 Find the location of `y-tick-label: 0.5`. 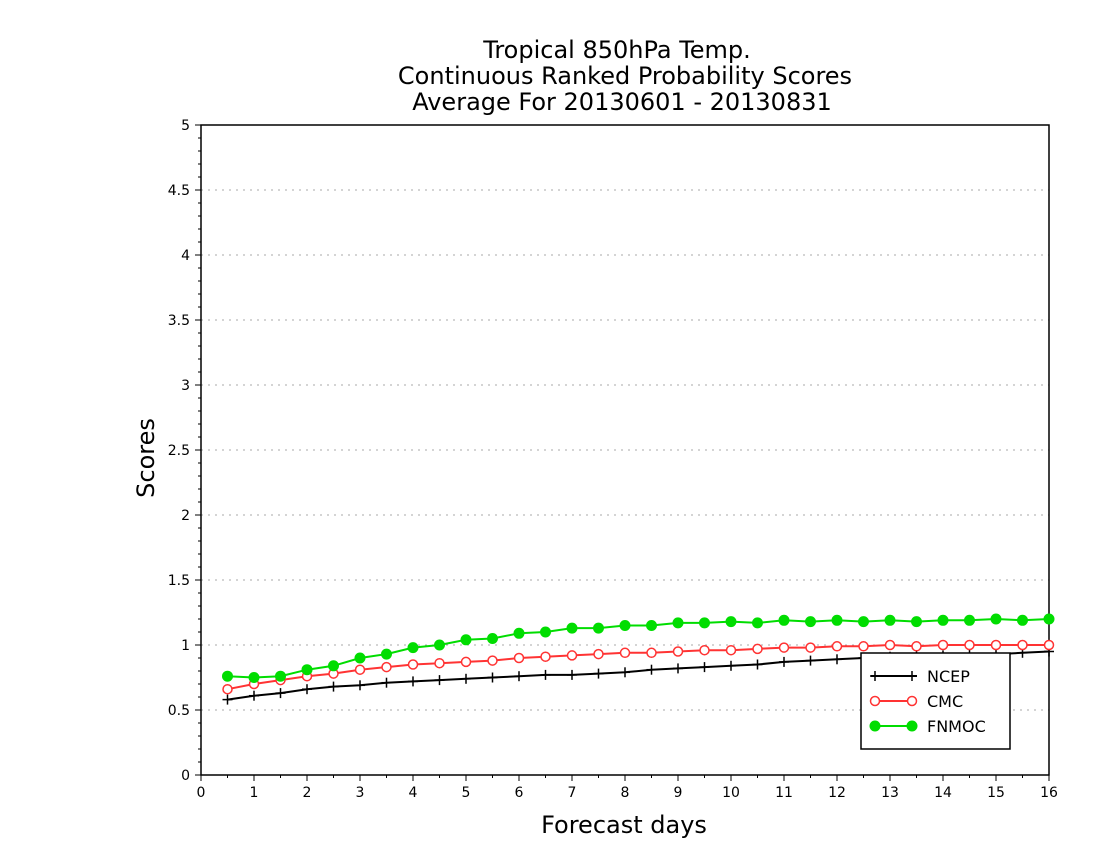

y-tick-label: 0.5 is located at coordinates (179, 711).